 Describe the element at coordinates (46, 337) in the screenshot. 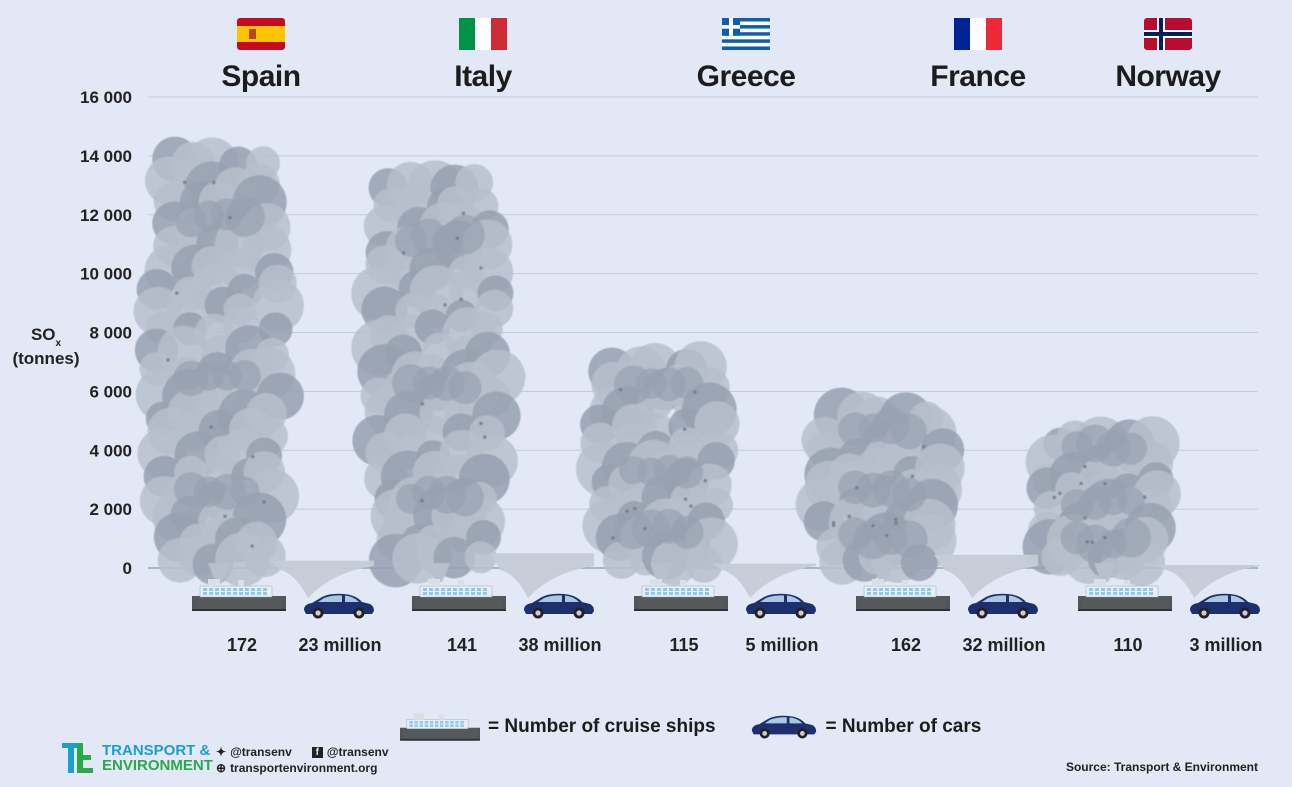

I see `y-axis-title: SOx` at that location.